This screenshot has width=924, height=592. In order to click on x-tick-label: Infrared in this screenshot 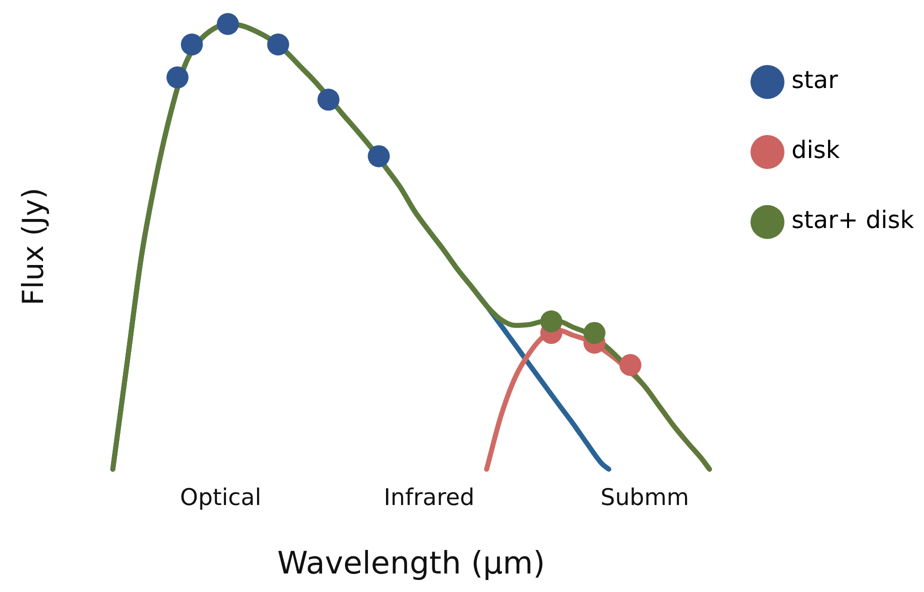, I will do `click(429, 497)`.